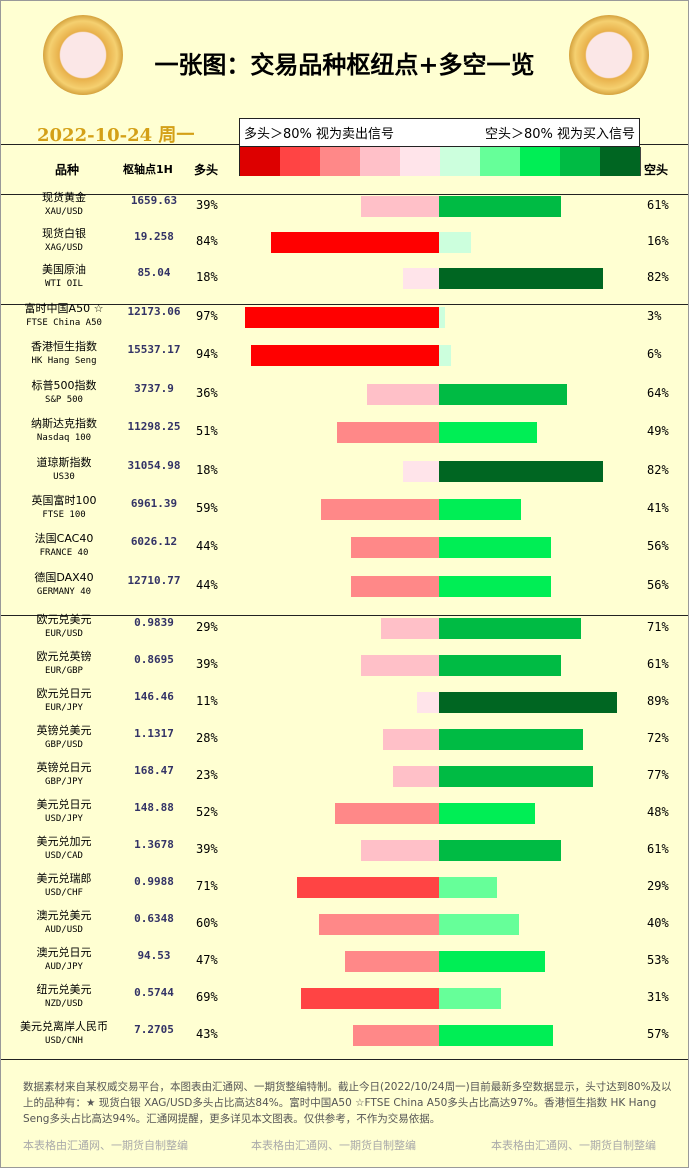 This screenshot has height=1168, width=689. I want to click on instrument-name: 香港恒生指数, so click(64, 347).